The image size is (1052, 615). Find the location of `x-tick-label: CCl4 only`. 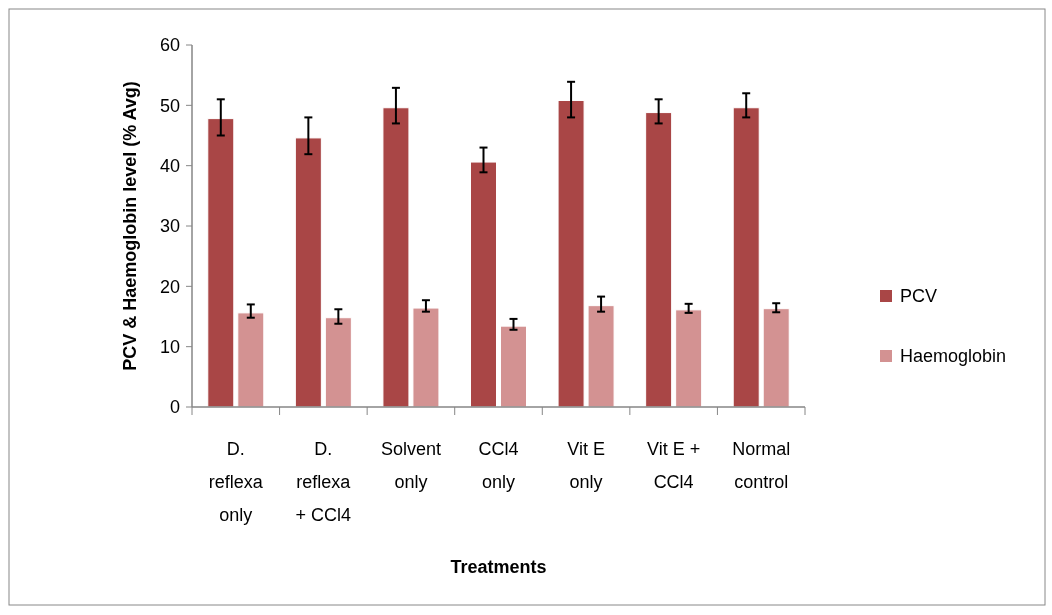

x-tick-label: CCl4 only is located at coordinates (498, 465).